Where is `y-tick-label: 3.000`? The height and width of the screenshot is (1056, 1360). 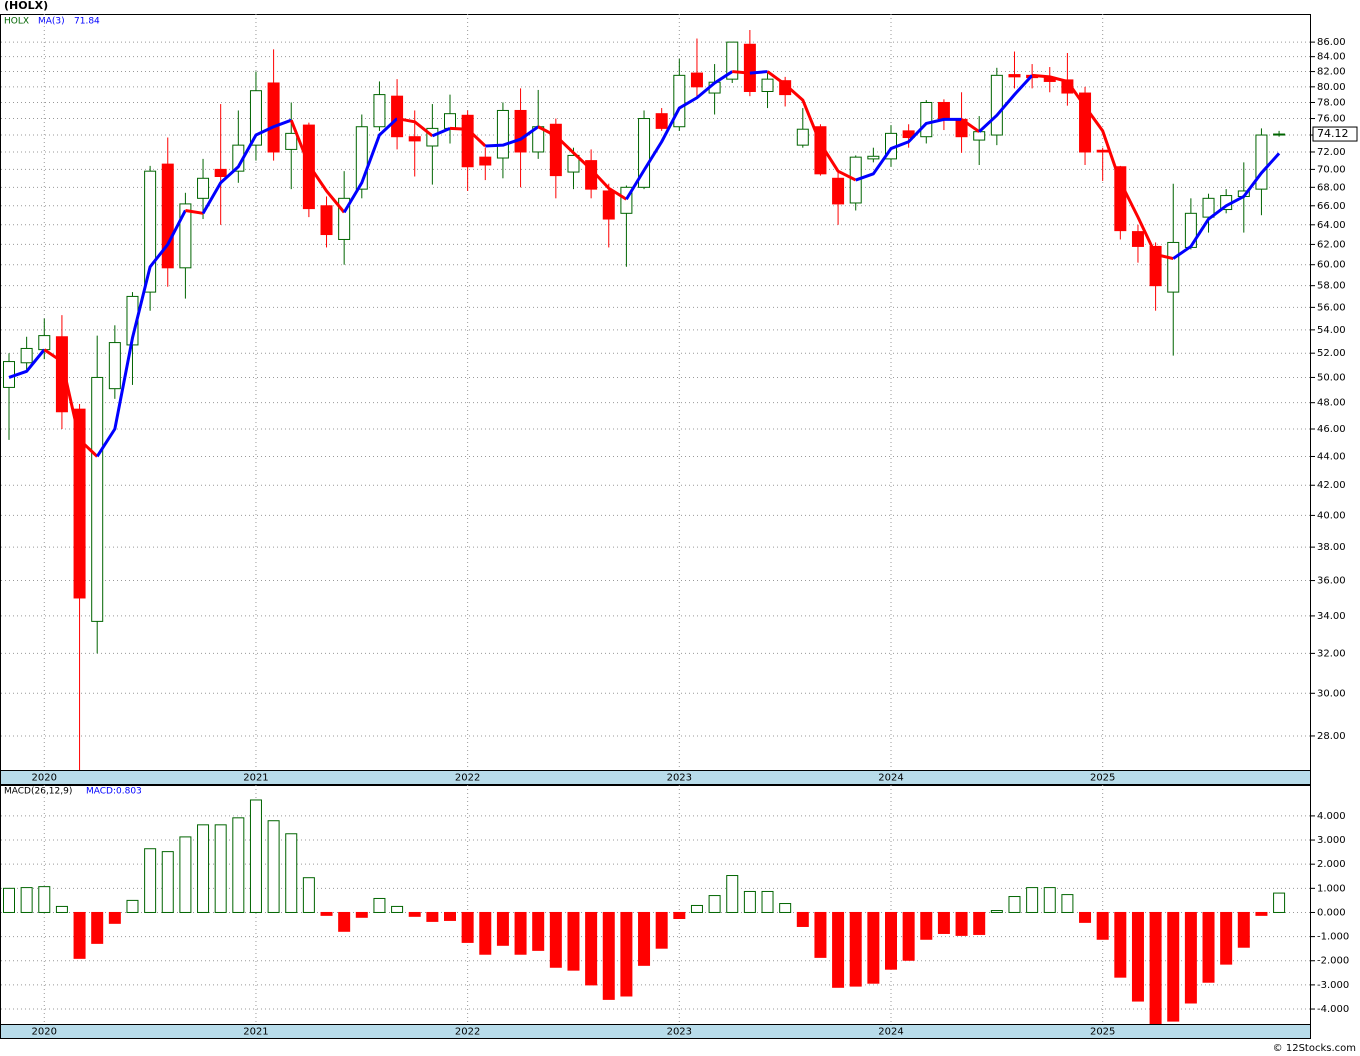
y-tick-label: 3.000 is located at coordinates (1331, 840).